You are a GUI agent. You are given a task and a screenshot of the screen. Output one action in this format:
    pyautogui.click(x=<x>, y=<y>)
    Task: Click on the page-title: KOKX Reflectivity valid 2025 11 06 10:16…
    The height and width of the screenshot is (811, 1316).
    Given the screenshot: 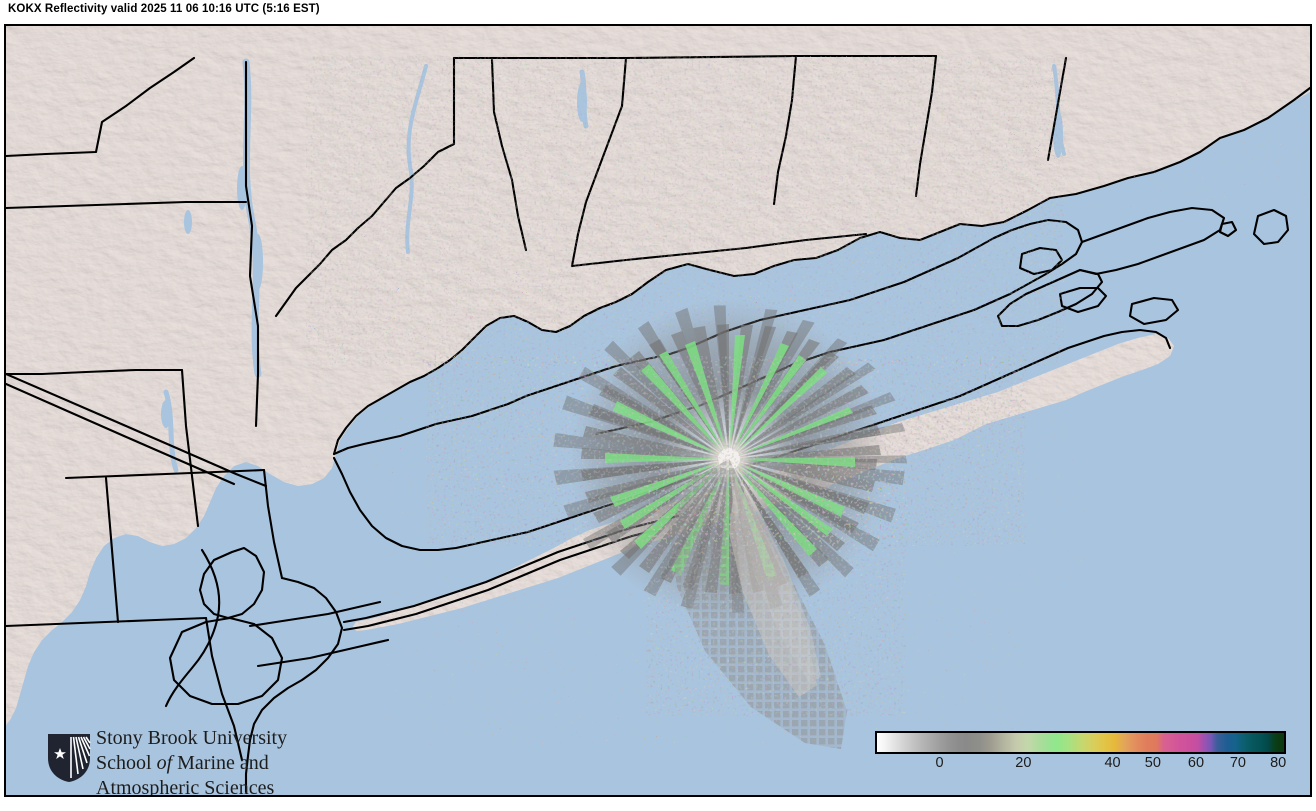 What is the action you would take?
    pyautogui.click(x=164, y=9)
    